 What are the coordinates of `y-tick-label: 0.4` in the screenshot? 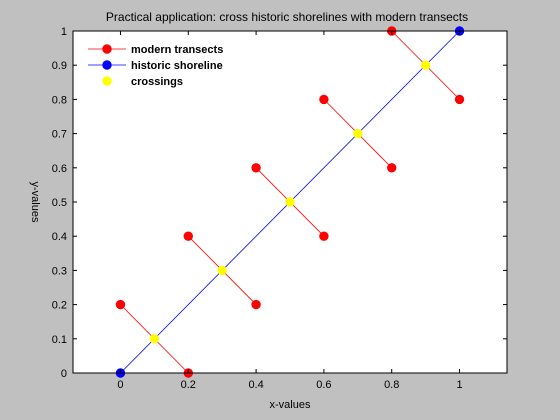 It's located at (59, 237).